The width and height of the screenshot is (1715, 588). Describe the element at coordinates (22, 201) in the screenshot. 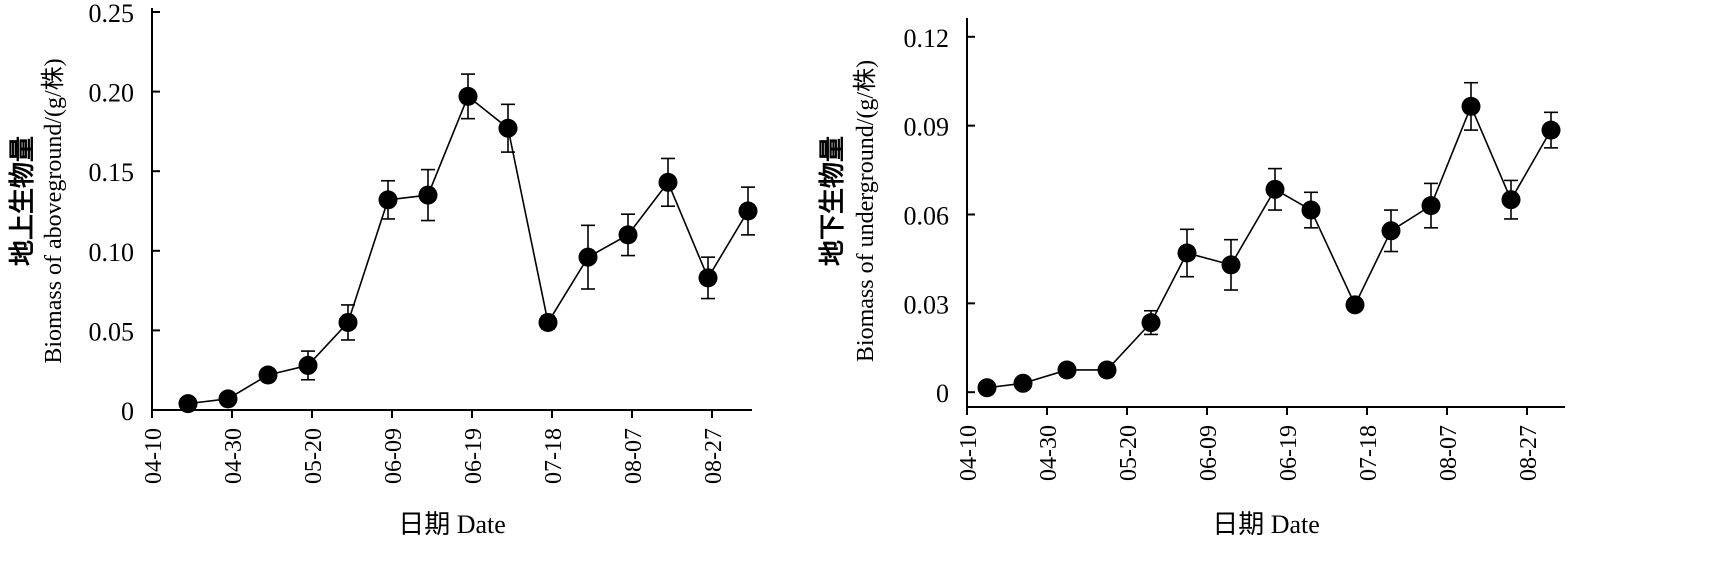

I see `y-axis-title-cn: 地上生物量` at that location.